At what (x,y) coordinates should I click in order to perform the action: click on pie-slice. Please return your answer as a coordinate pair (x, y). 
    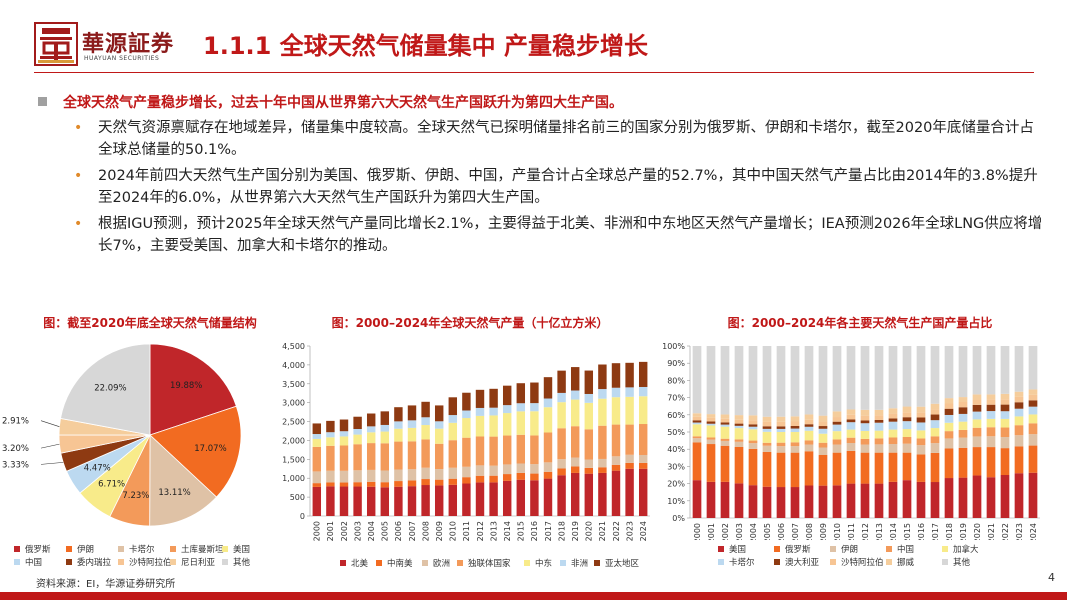
    Looking at the image, I should click on (195, 451).